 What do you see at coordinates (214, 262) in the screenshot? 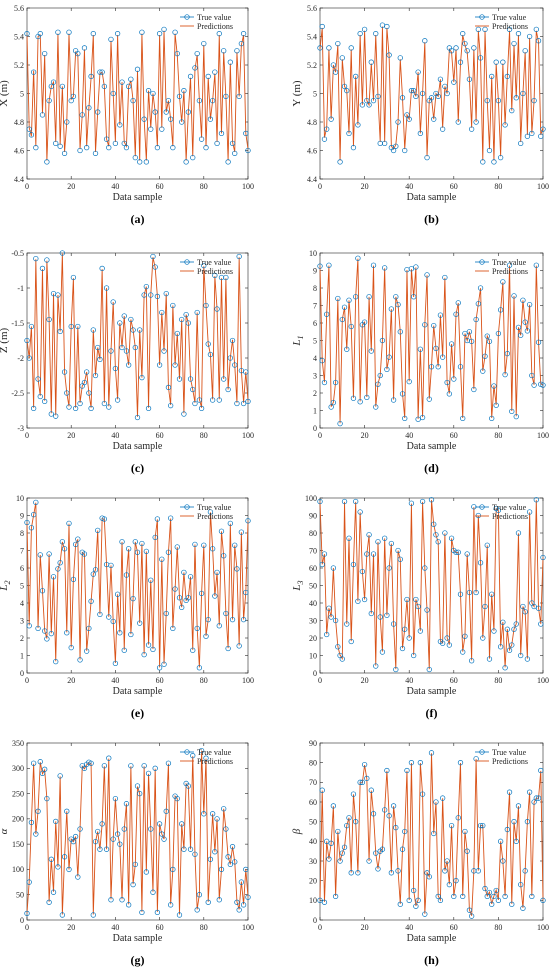
I see `legend-true-label: True value` at bounding box center [214, 262].